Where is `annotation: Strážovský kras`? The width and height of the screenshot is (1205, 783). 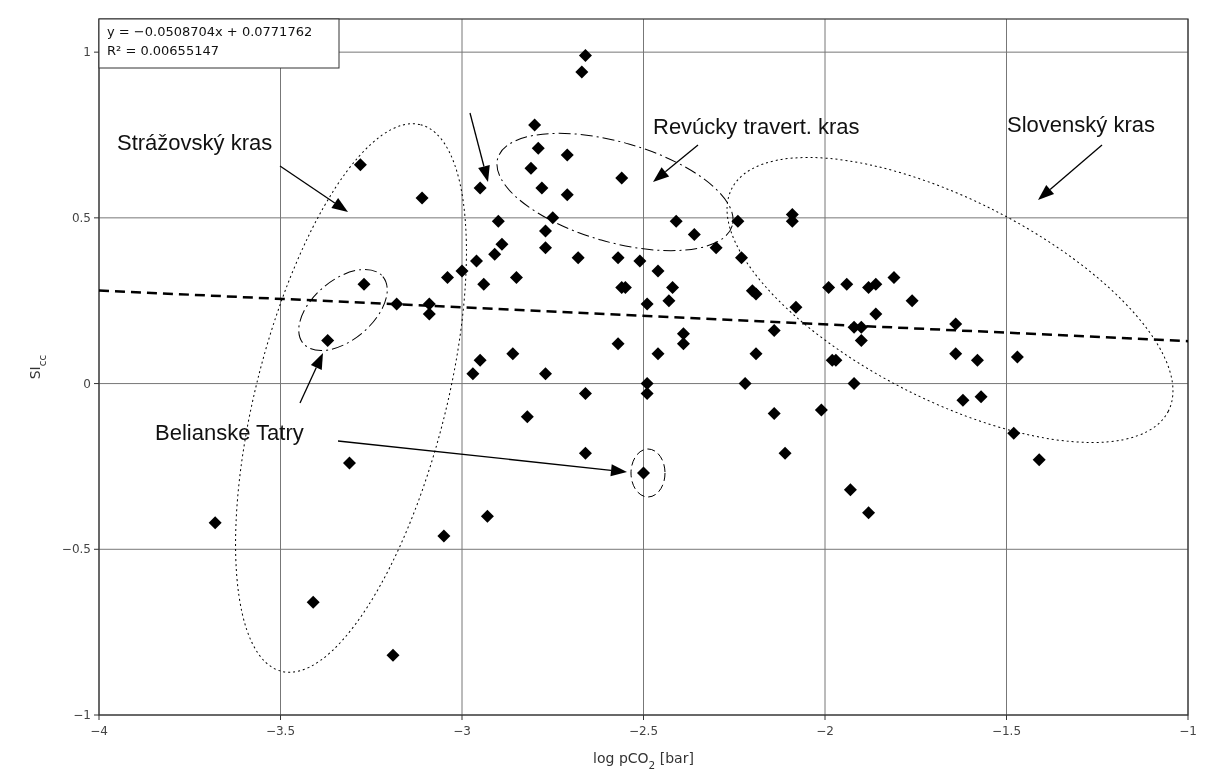 annotation: Strážovský kras is located at coordinates (195, 142).